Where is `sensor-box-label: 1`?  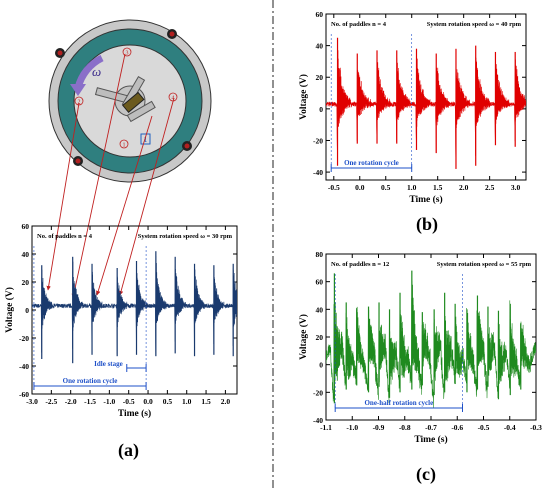 sensor-box-label: 1 is located at coordinates (146, 139).